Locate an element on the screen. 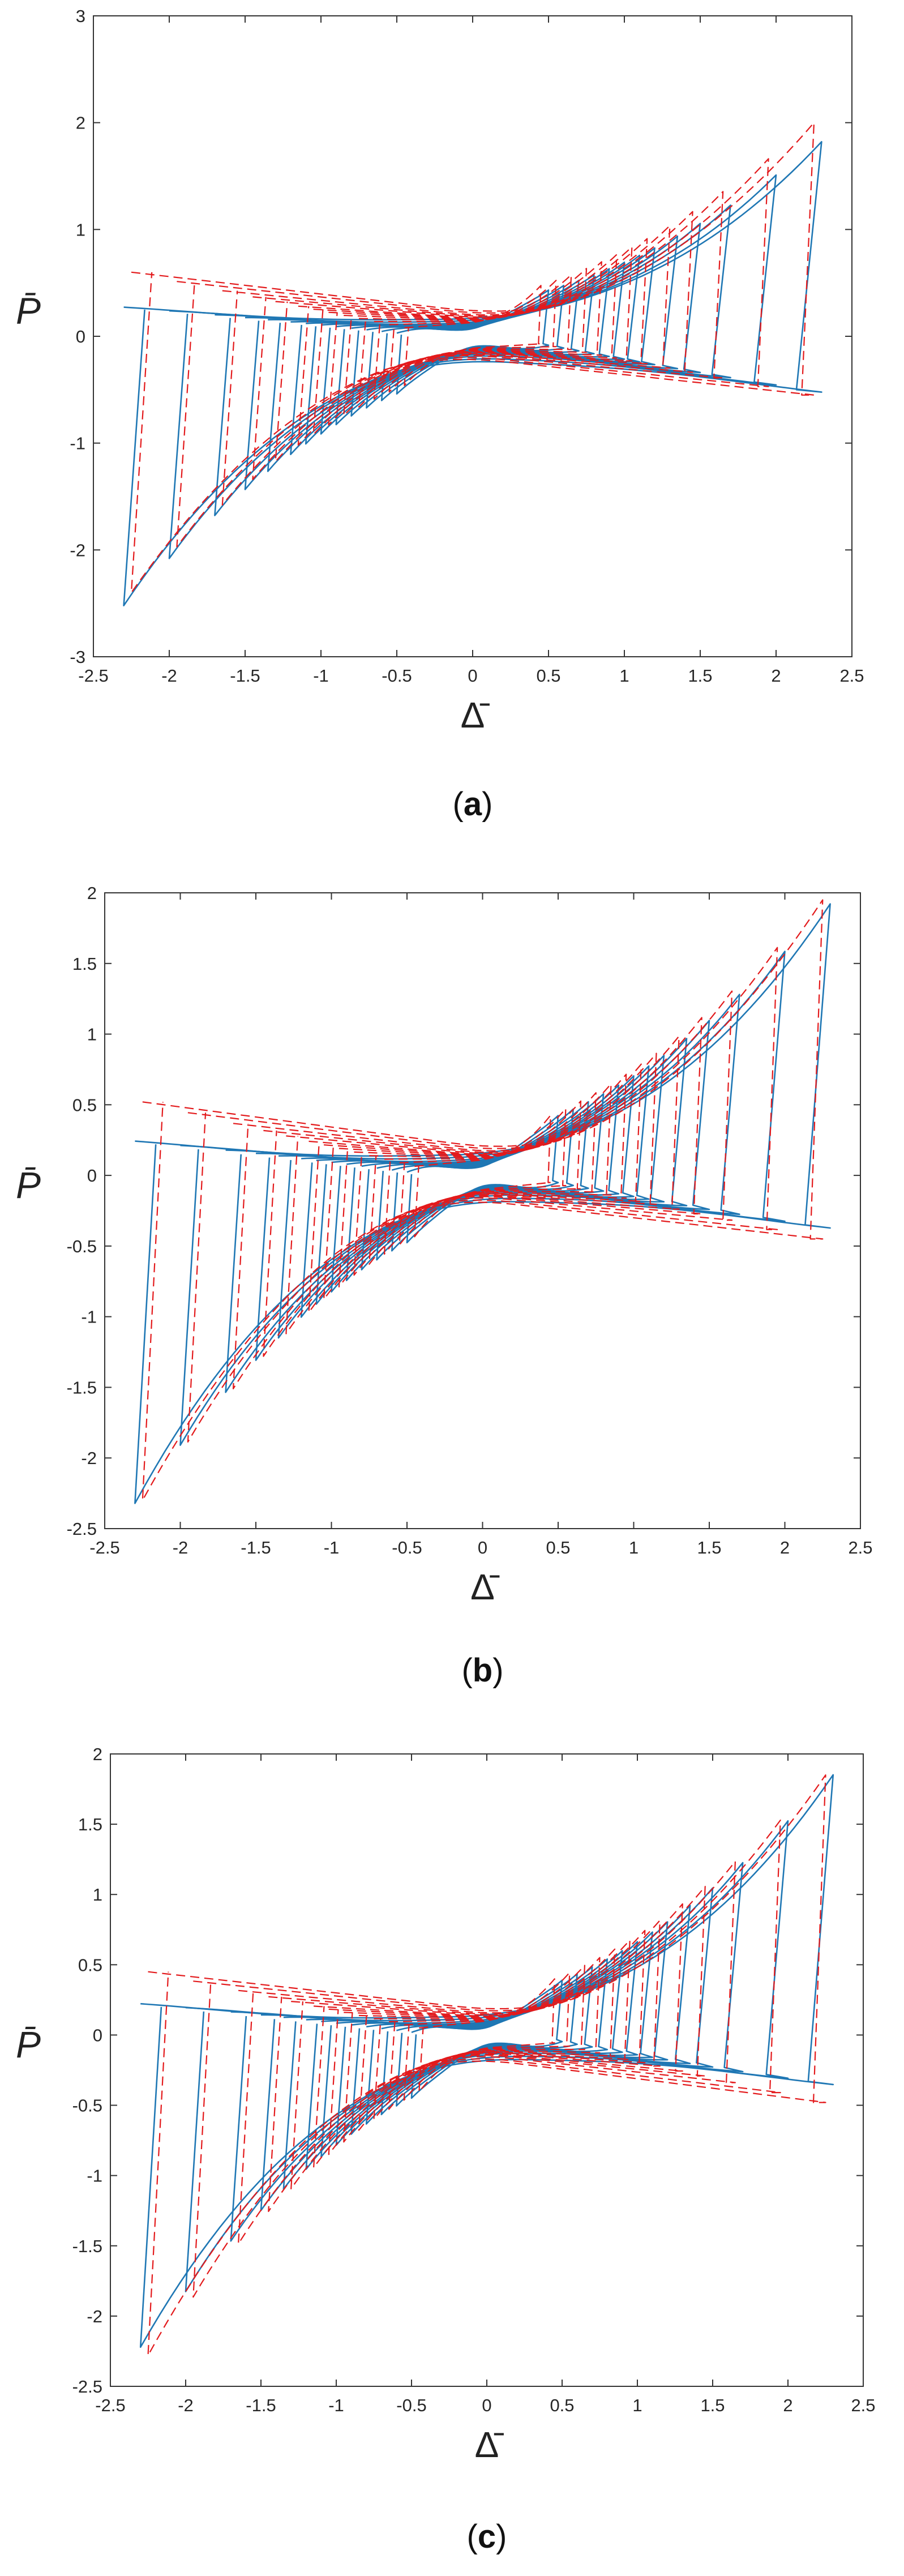 The image size is (904, 2576). y-tick-label: -0.5 is located at coordinates (87, 2106).